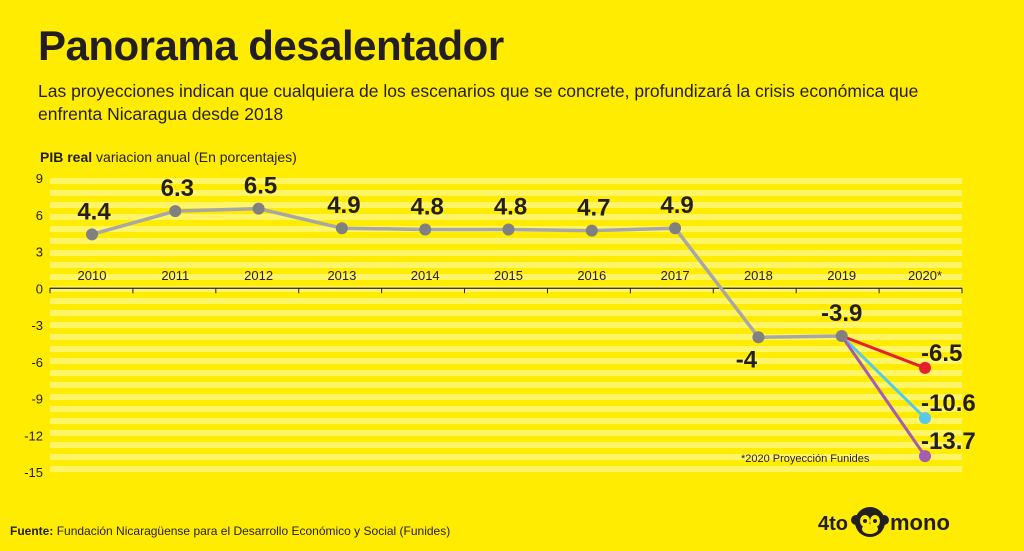 This screenshot has width=1024, height=551. Describe the element at coordinates (92, 275) in the screenshot. I see `x-tick-label: 2010` at that location.